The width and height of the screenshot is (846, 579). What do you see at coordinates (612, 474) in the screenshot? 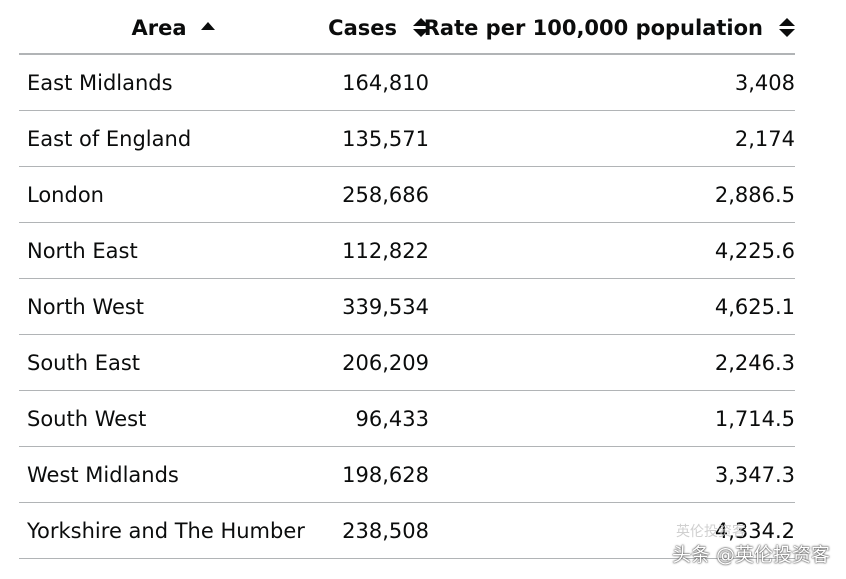
I see `cell-rate: 3,347.3` at bounding box center [612, 474].